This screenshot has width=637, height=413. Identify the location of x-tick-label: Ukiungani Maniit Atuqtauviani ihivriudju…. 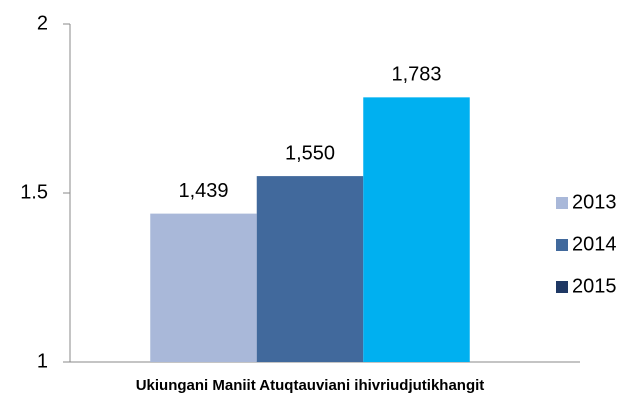
(310, 385).